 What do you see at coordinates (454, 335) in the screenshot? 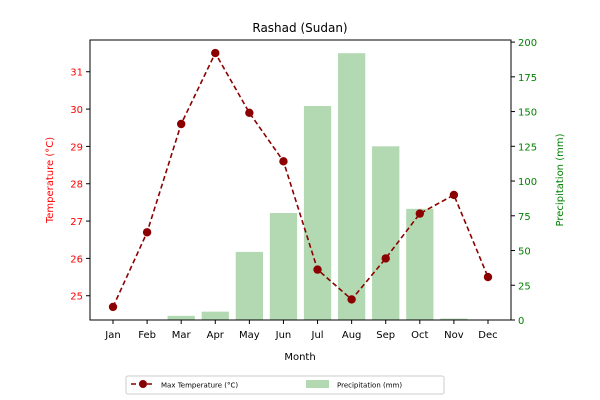
I see `x-tick-label: Nov` at bounding box center [454, 335].